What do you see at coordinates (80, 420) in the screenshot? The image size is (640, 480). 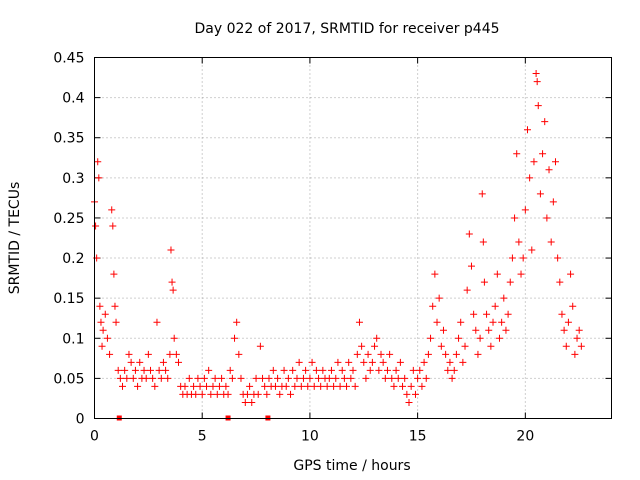 I see `y-tick-label: 0` at bounding box center [80, 420].